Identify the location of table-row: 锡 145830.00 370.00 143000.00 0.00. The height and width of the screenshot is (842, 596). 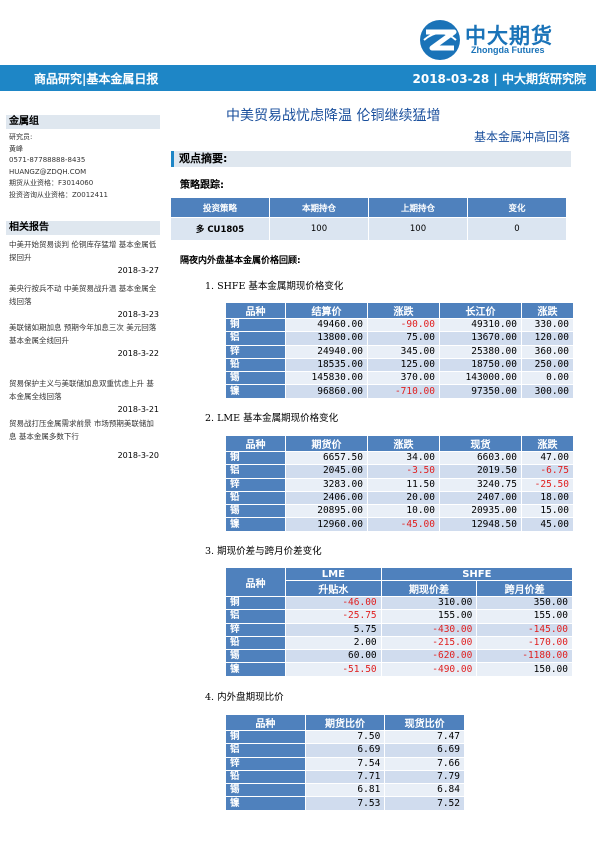
(399, 378).